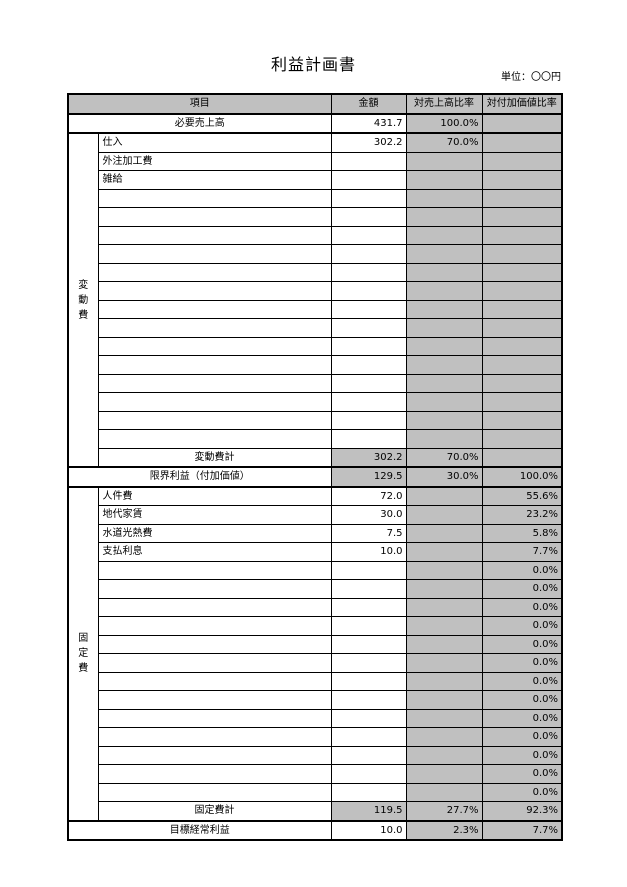 The height and width of the screenshot is (887, 627). I want to click on item-label-cell: 仕入, so click(214, 142).